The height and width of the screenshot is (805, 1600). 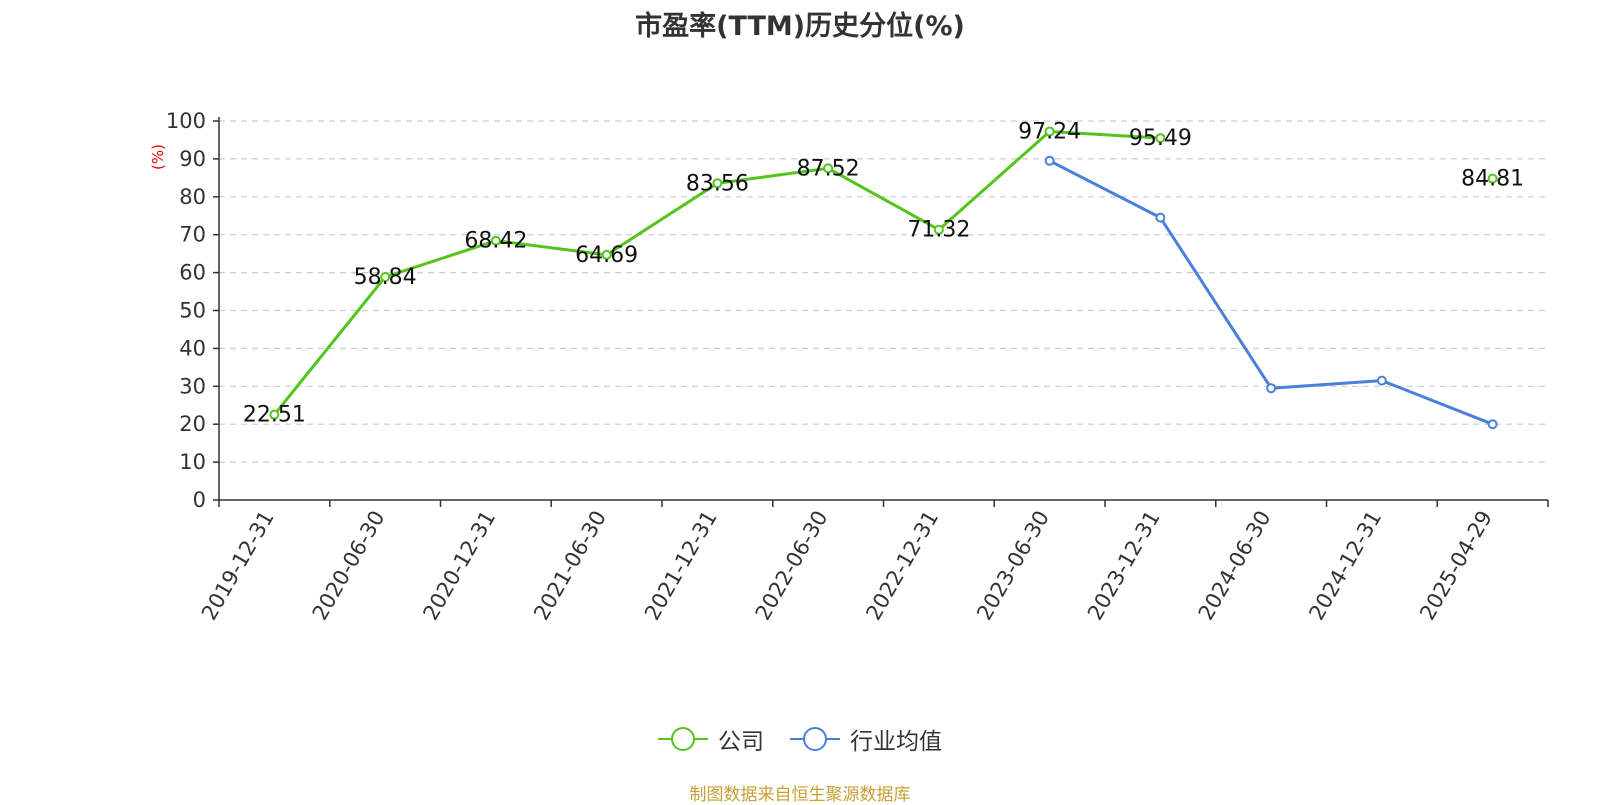 What do you see at coordinates (192, 462) in the screenshot?
I see `y-tick-label: 10` at bounding box center [192, 462].